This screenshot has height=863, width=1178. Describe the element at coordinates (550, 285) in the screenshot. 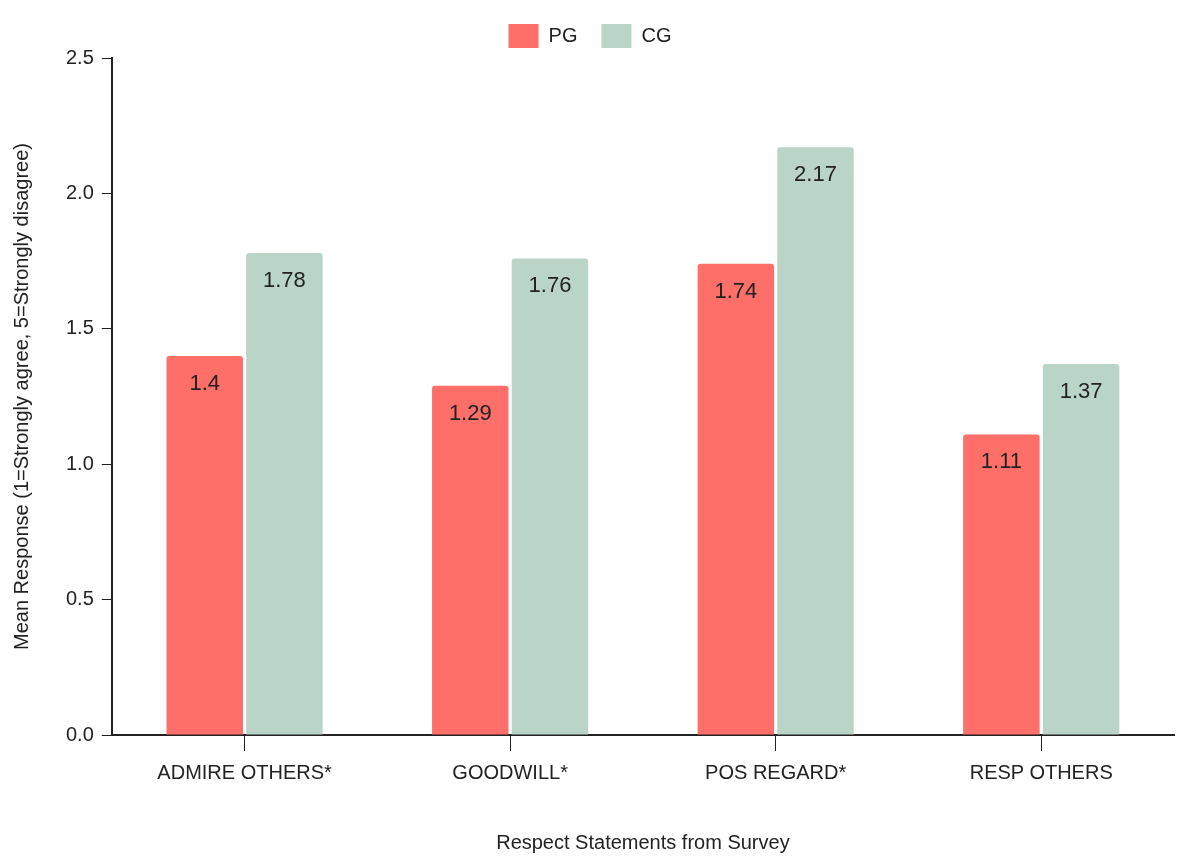

I see `data-label: 1.76` at that location.